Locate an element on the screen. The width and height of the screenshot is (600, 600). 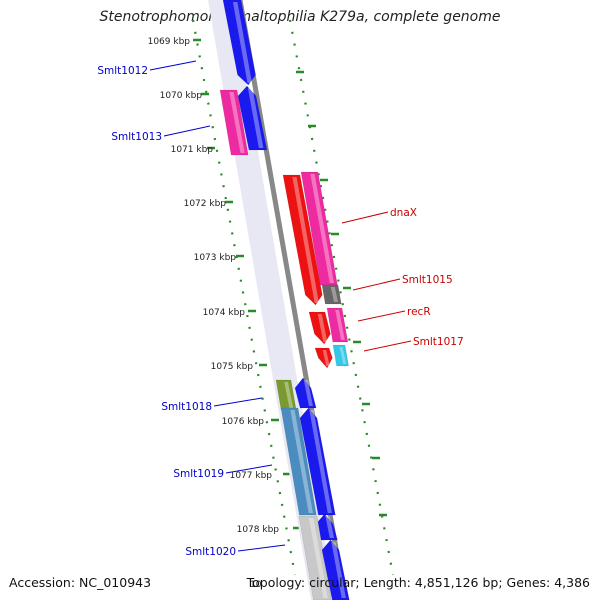
gene-smlt1021-fwd is located at coordinates (335, 569).